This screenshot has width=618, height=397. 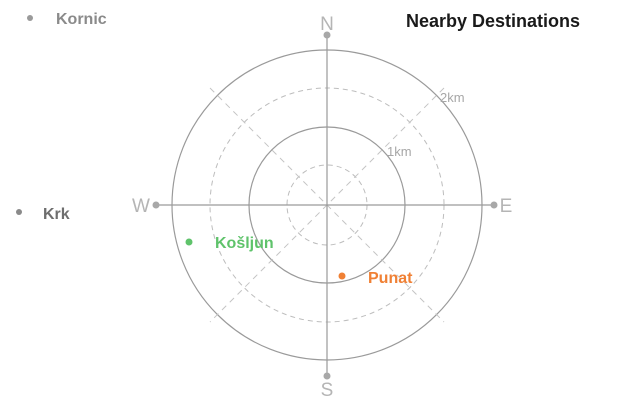 I want to click on destination-kosljun: Košljun, so click(x=229, y=243).